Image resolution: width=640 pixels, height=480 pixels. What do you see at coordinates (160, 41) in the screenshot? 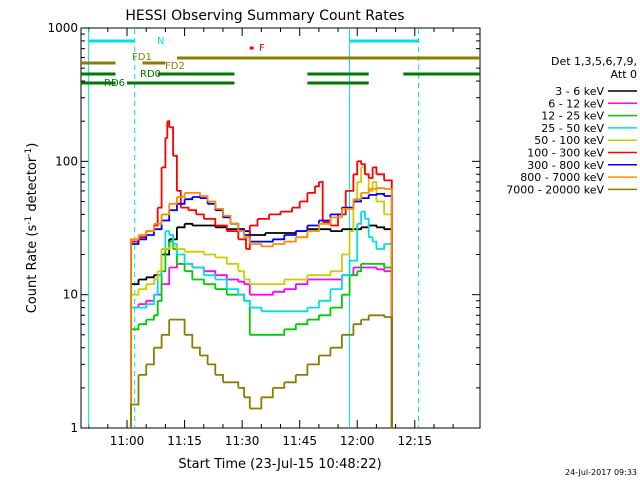
I see `flag-label-n: N` at bounding box center [160, 41].